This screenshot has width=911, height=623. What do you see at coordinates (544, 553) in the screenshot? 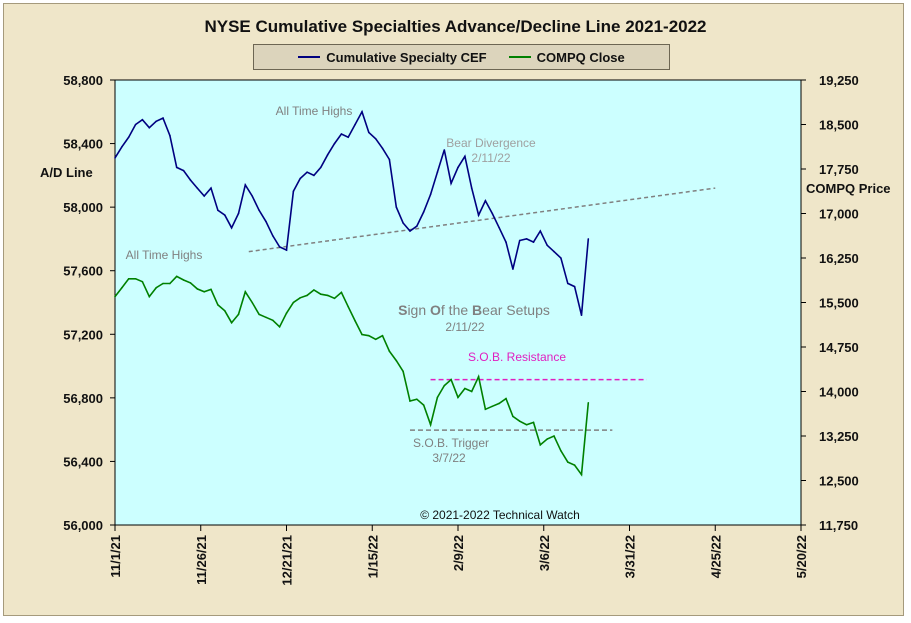
I see `x-tick-label: 3/6/22` at bounding box center [544, 553].